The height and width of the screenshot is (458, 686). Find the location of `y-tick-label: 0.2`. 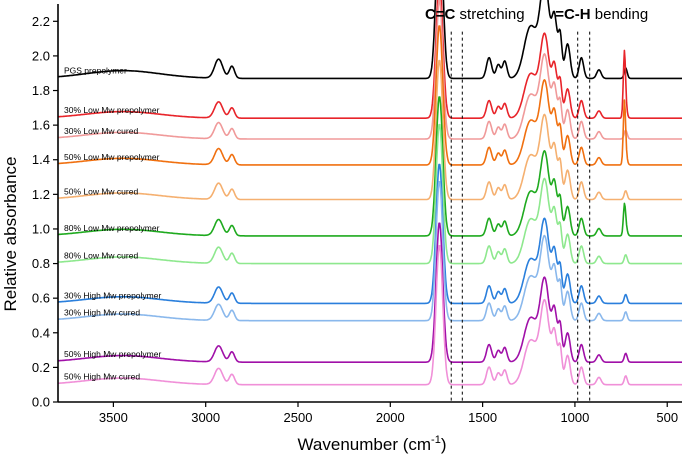

y-tick-label: 0.2 is located at coordinates (41, 367).